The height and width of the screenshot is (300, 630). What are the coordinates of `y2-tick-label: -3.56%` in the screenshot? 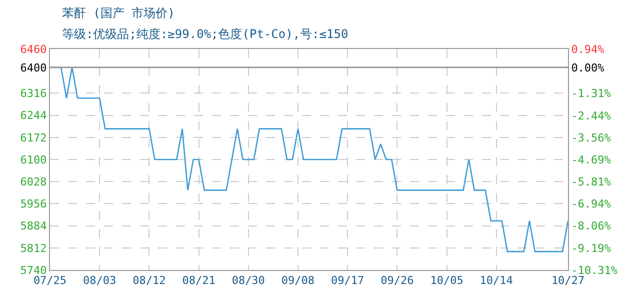 It's located at (591, 137).